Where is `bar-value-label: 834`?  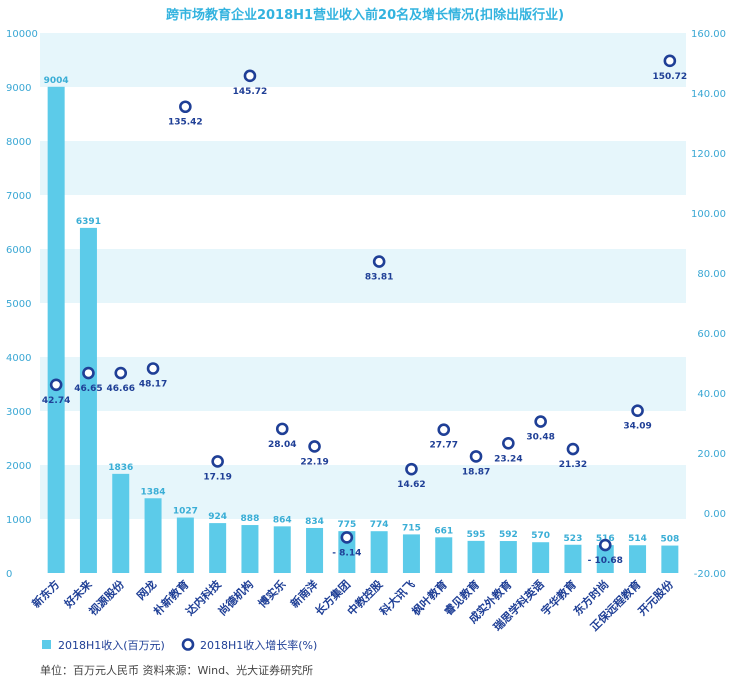
bar-value-label: 834 is located at coordinates (314, 522).